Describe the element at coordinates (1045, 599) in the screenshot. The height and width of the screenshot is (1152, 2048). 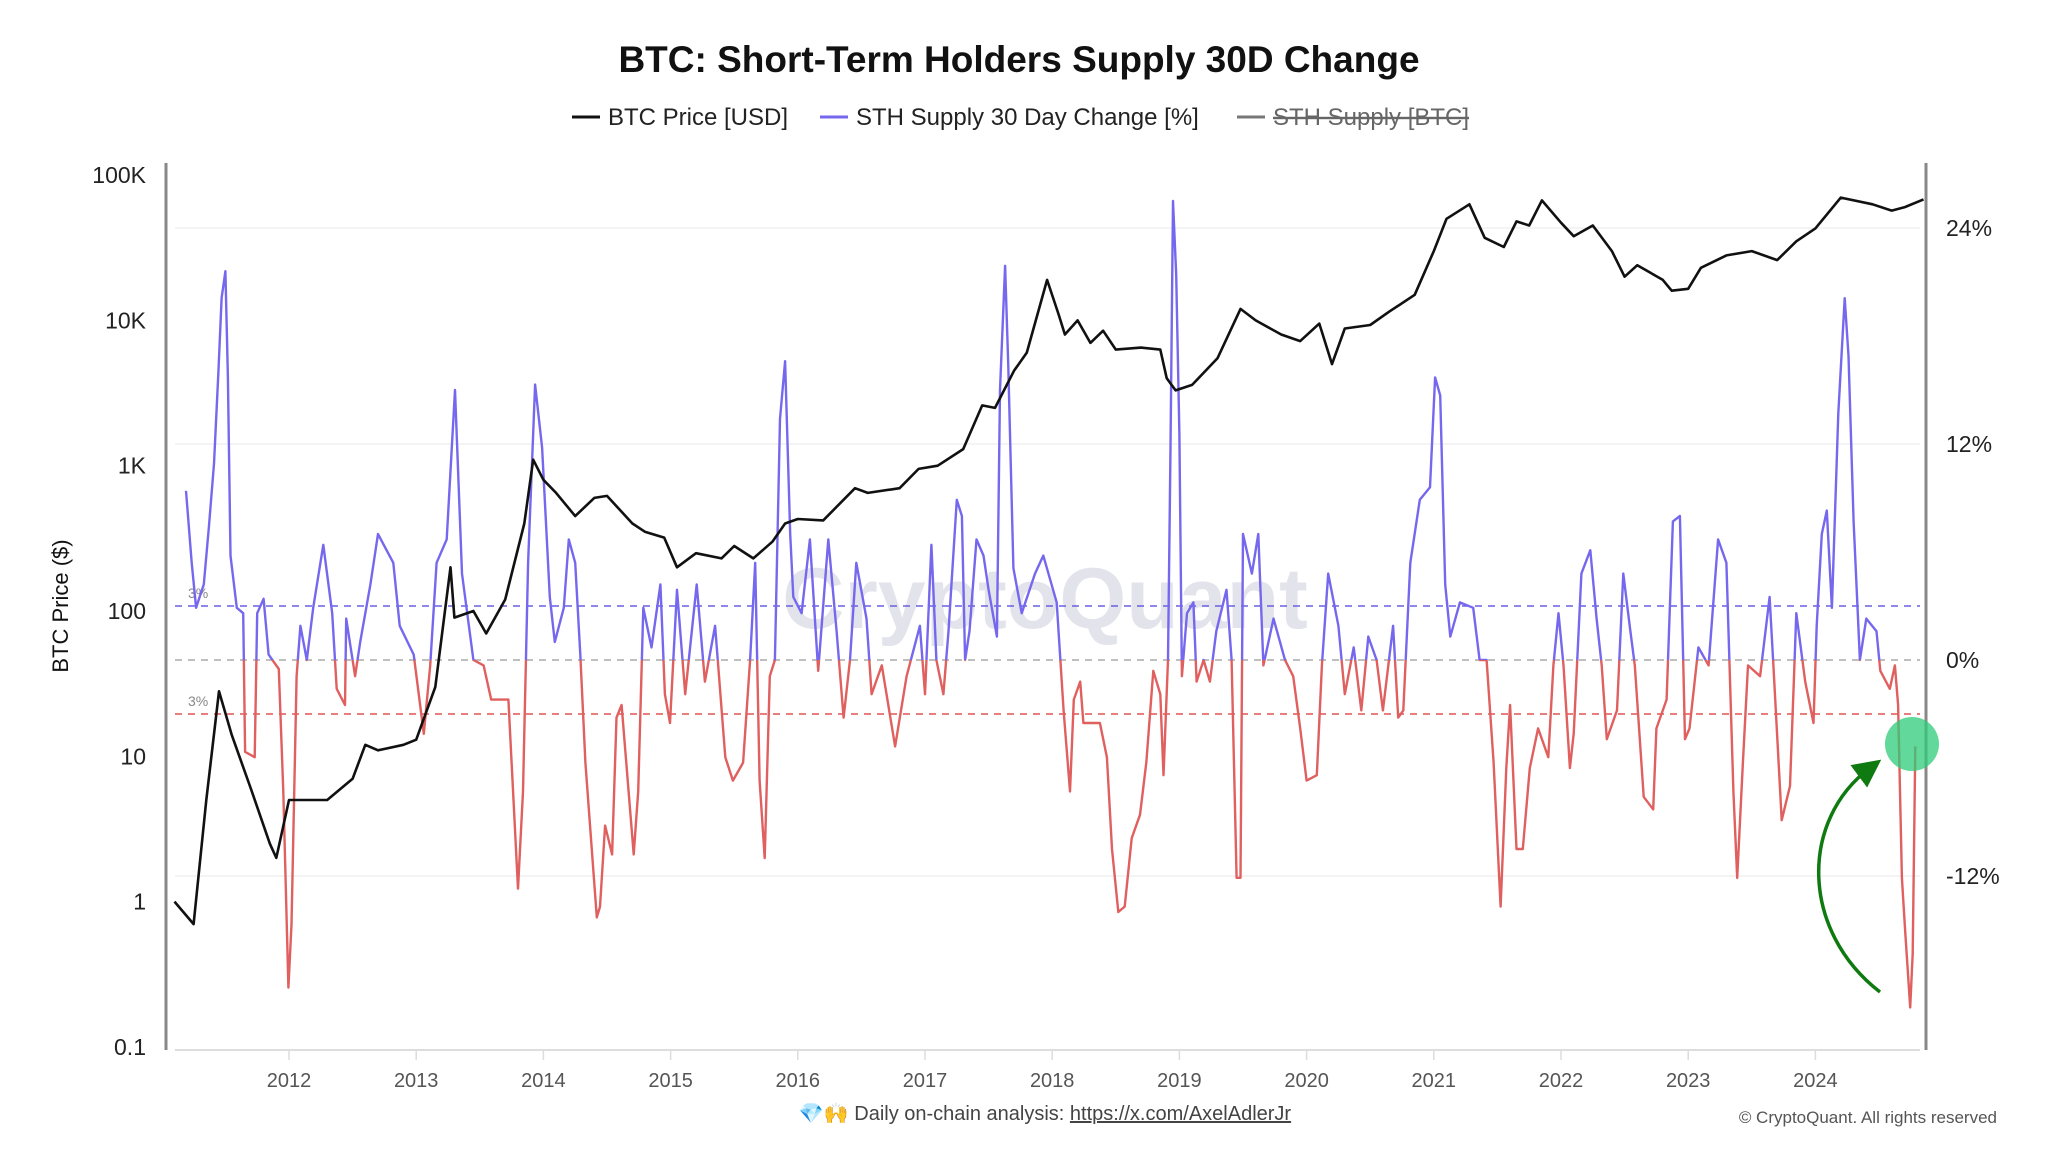
I see `watermark: CryptoQuant` at that location.